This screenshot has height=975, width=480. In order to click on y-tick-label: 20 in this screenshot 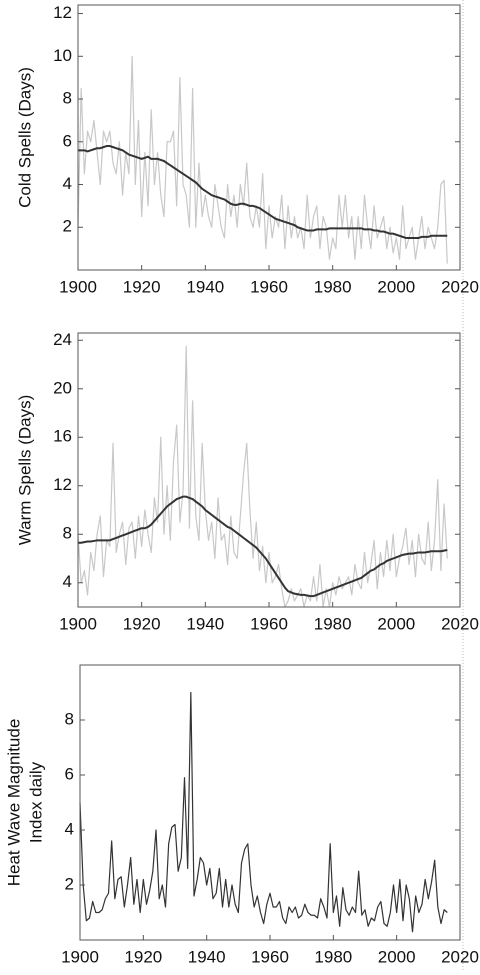, I will do `click(62, 387)`.